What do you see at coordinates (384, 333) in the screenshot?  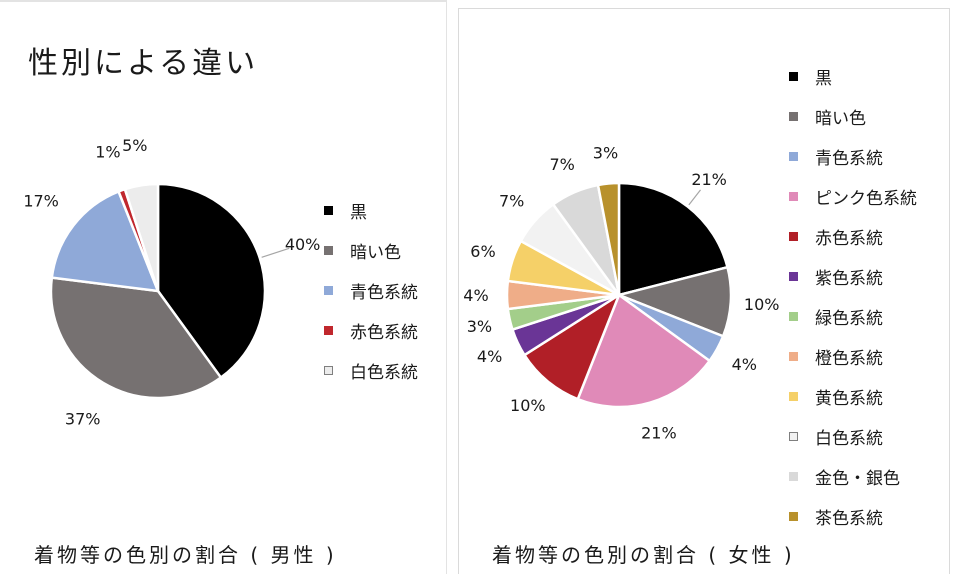 I see `legend-label-male-3: 赤色系統` at bounding box center [384, 333].